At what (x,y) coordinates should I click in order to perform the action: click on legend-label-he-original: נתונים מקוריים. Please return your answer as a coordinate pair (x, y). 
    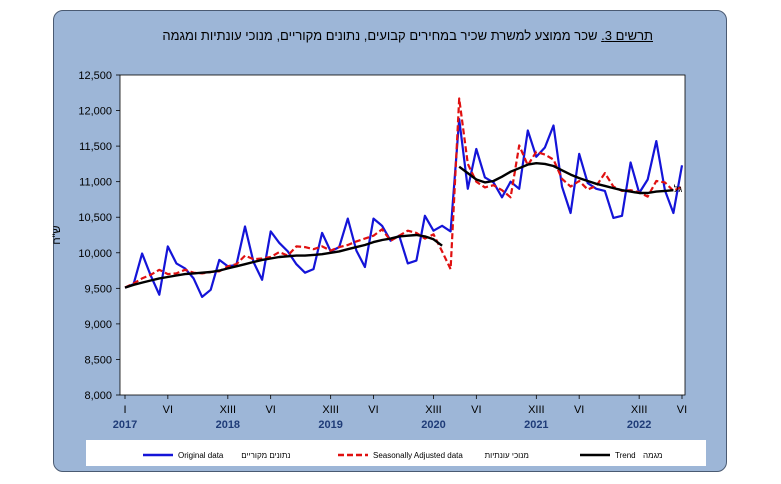
    Looking at the image, I should click on (265, 455).